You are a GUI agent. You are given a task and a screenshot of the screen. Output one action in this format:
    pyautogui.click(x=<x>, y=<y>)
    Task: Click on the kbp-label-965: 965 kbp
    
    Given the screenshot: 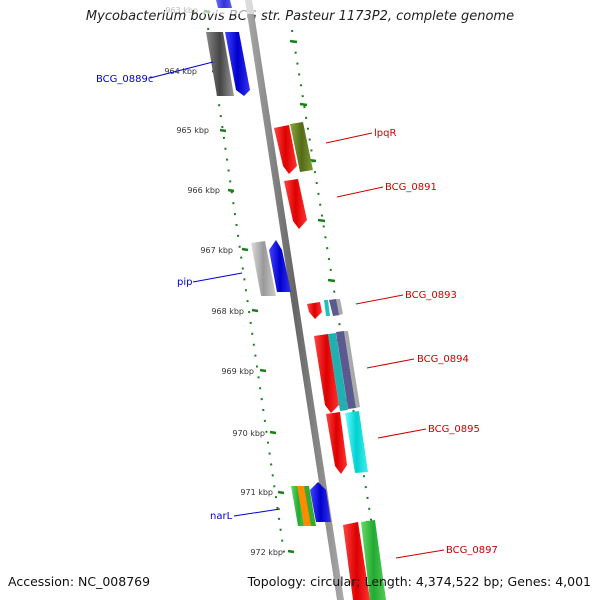 What is the action you would take?
    pyautogui.click(x=192, y=130)
    